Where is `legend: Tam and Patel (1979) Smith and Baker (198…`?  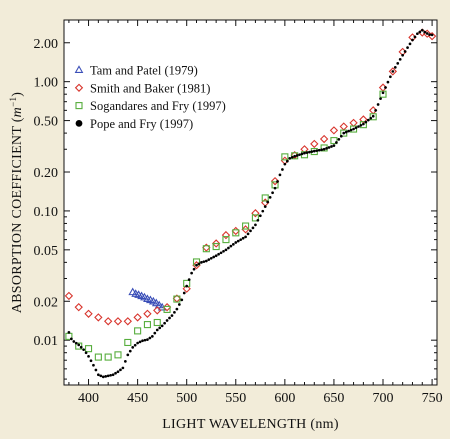 legend: Tam and Patel (1979) Smith and Baker (198… is located at coordinates (150, 97).